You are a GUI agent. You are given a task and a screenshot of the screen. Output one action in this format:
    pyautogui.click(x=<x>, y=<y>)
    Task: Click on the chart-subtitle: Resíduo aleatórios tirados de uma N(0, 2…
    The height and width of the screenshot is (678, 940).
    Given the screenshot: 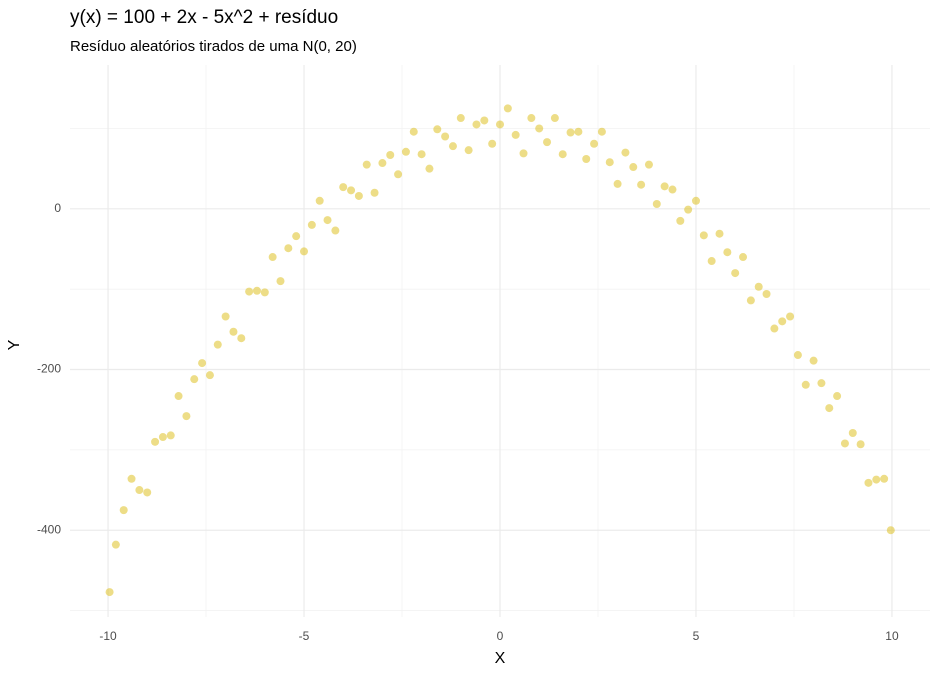 What is the action you would take?
    pyautogui.click(x=213, y=46)
    